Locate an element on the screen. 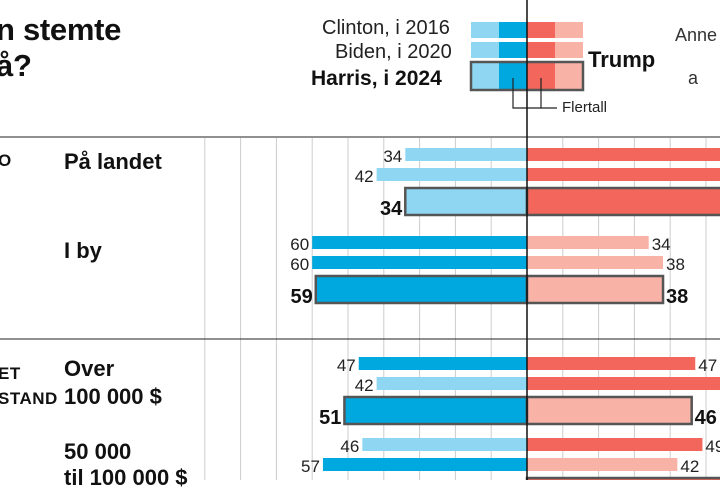  chart-title: n stemte å? is located at coordinates (60, 48).